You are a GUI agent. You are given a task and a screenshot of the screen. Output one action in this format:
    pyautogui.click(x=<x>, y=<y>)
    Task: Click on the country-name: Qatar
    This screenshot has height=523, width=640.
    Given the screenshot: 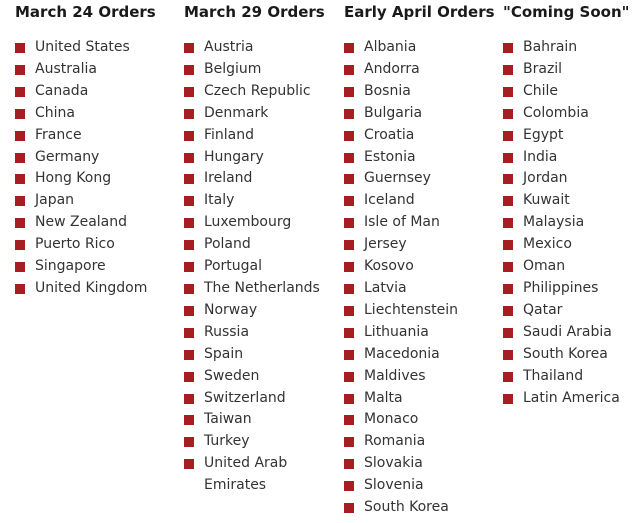 What is the action you would take?
    pyautogui.click(x=543, y=309)
    